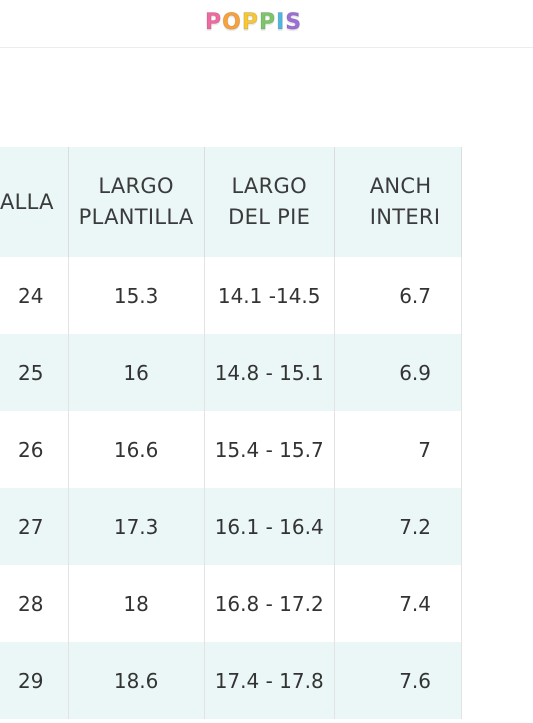 The height and width of the screenshot is (723, 533). What do you see at coordinates (31, 449) in the screenshot?
I see `cell-value: 26` at bounding box center [31, 449].